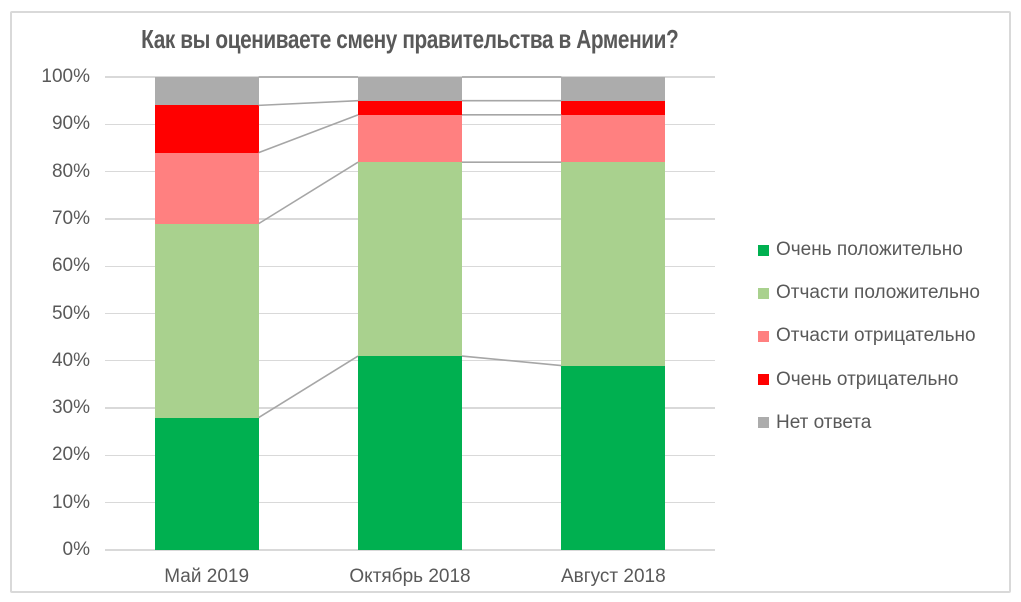 The image size is (1021, 602). What do you see at coordinates (76, 549) in the screenshot?
I see `y-axis-tick-label: 0%` at bounding box center [76, 549].